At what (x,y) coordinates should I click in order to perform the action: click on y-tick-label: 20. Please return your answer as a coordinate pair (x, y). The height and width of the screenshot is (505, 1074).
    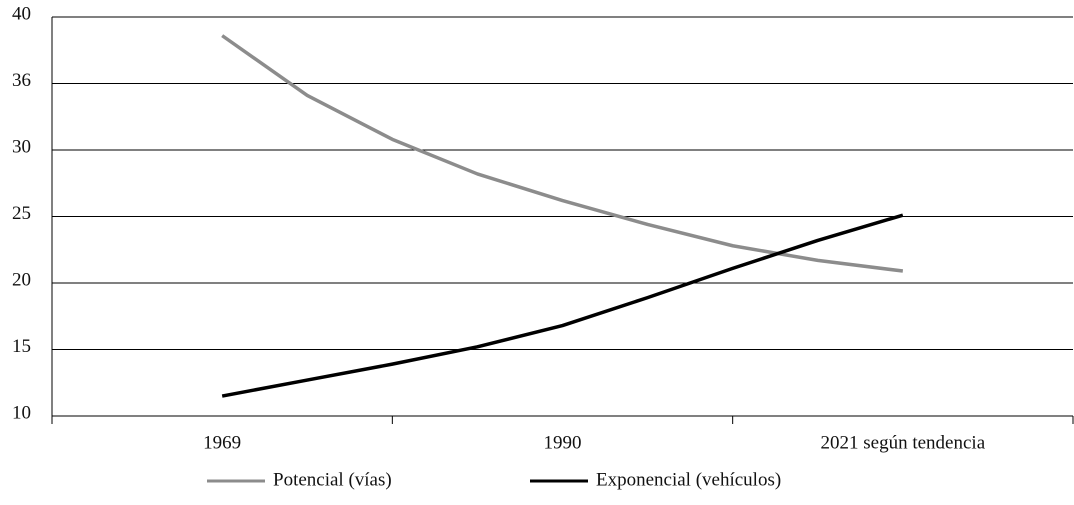
    Looking at the image, I should click on (21, 279).